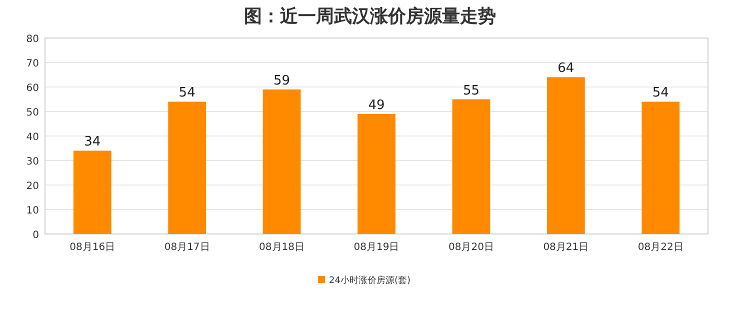 The image size is (740, 312). I want to click on ytick: 0, so click(35, 235).